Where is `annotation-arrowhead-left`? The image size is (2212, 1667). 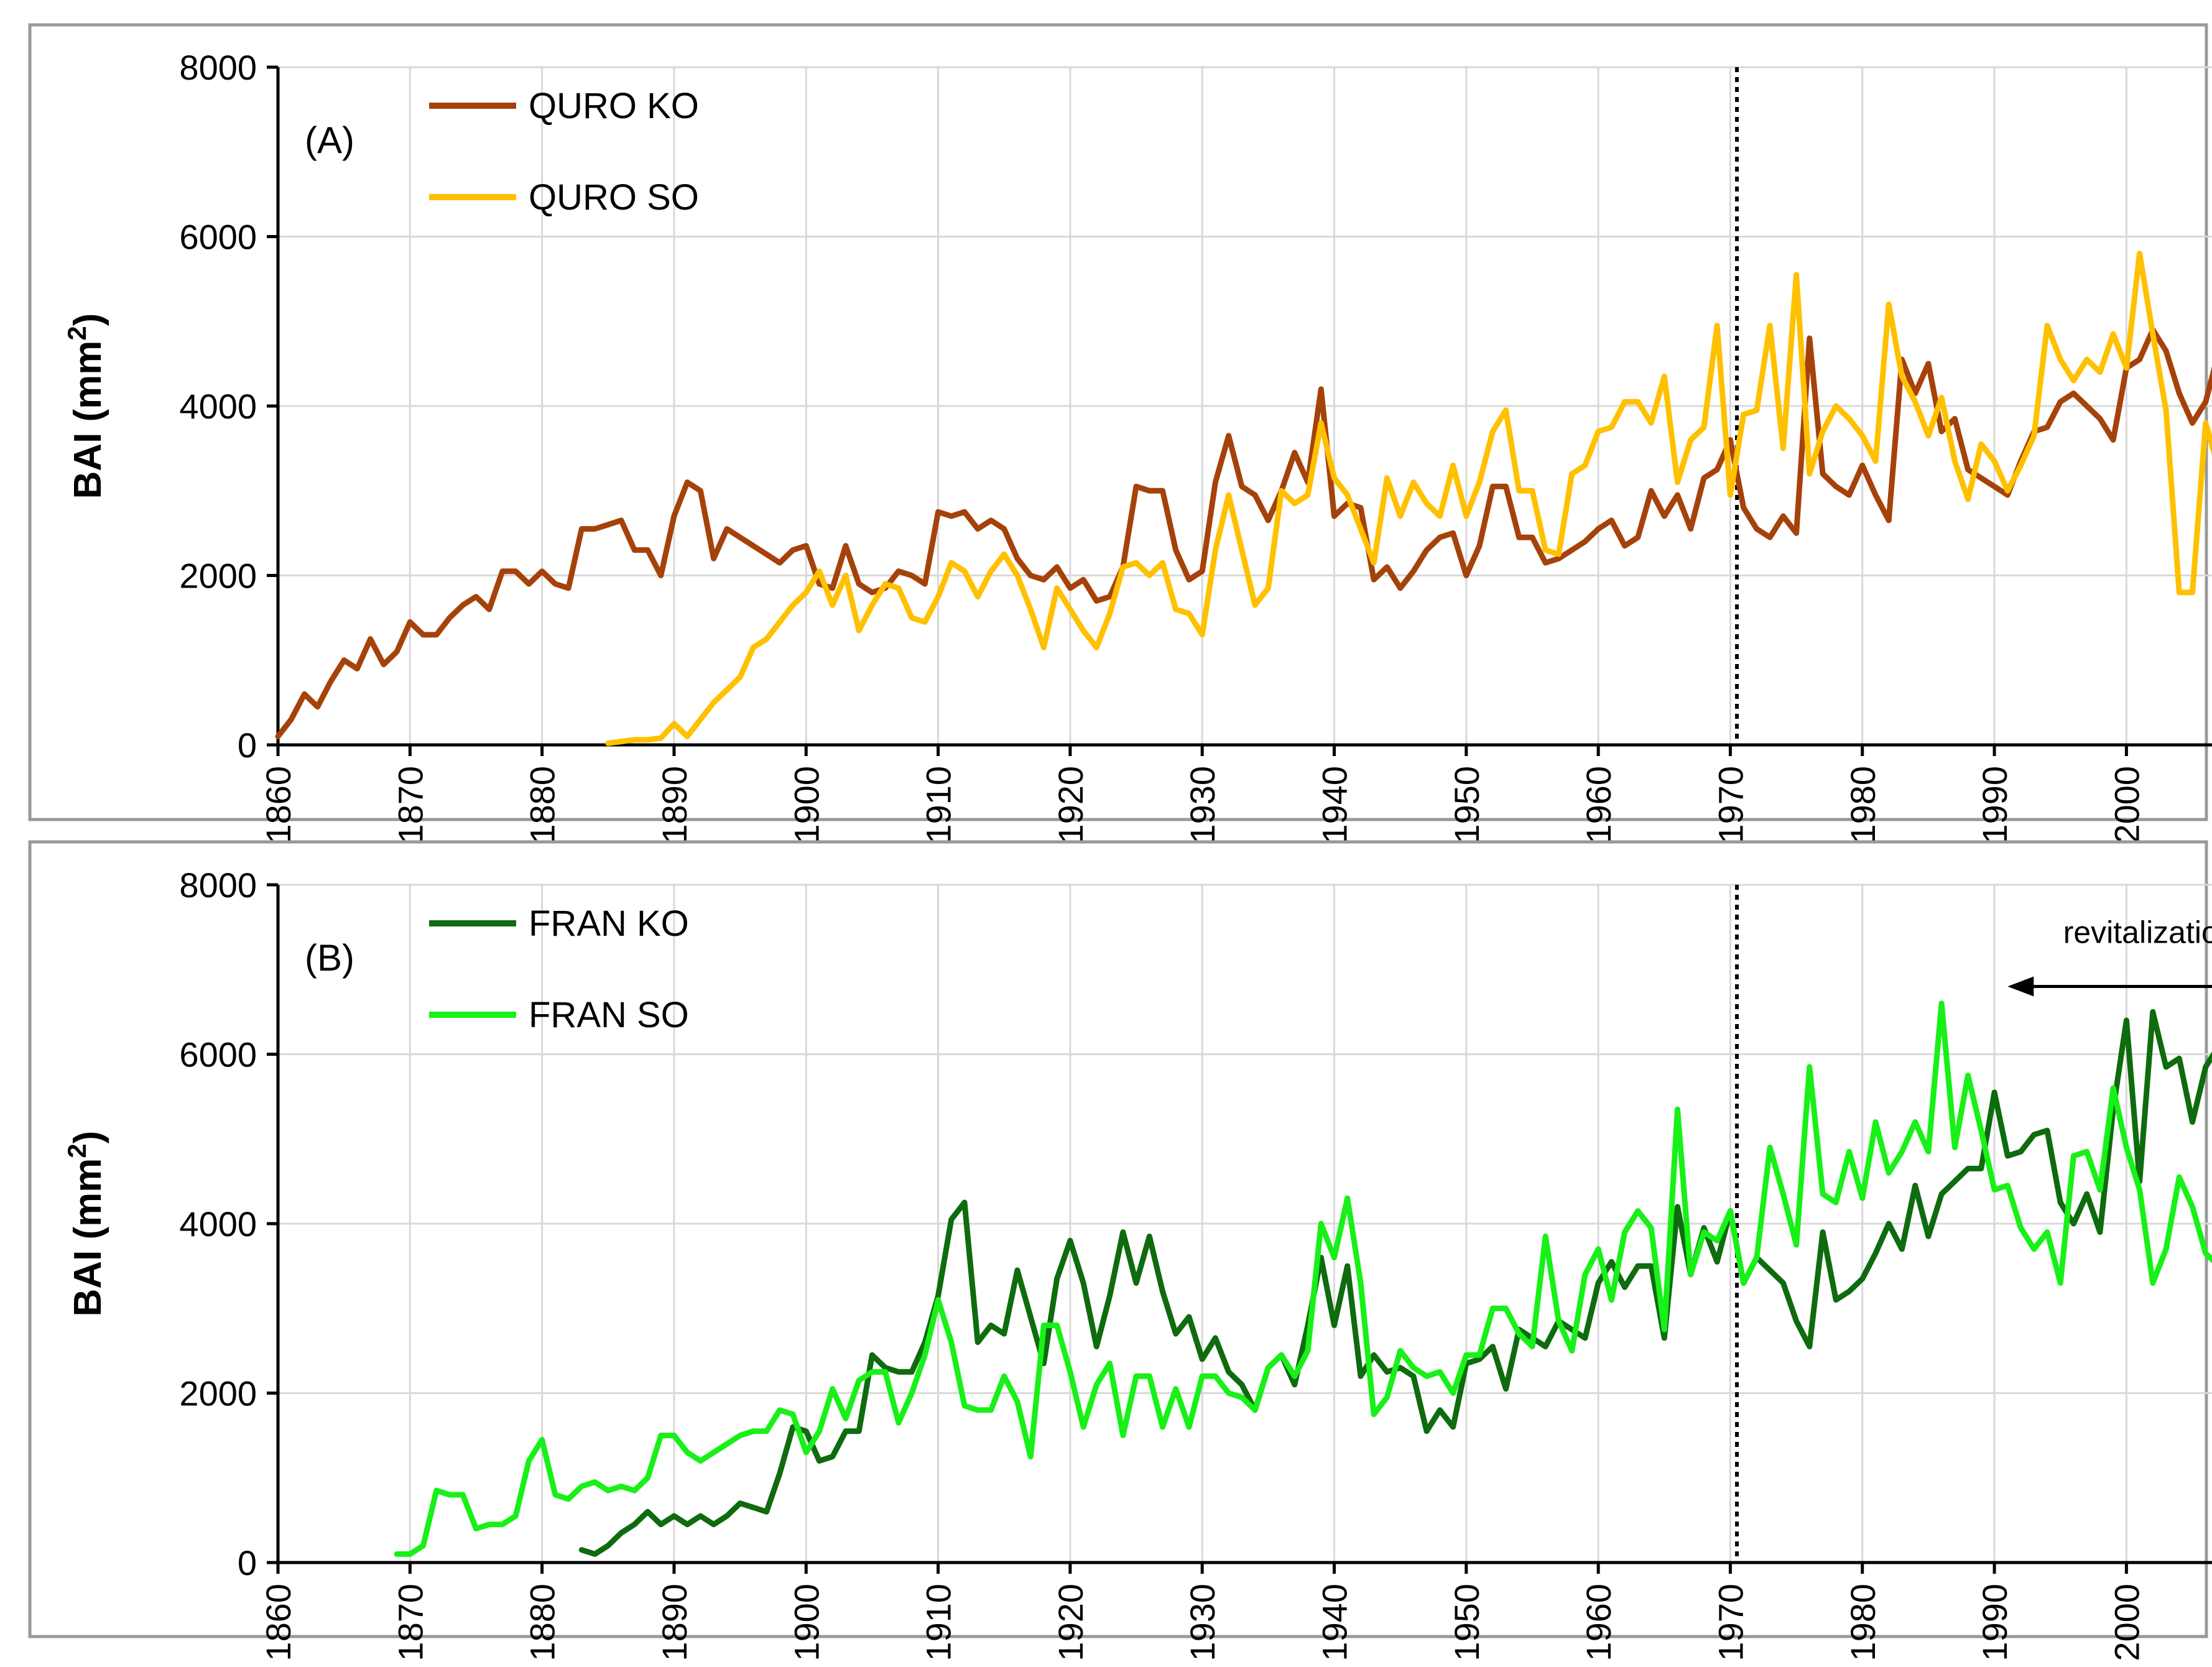
annotation-arrowhead-left is located at coordinates (2020, 986).